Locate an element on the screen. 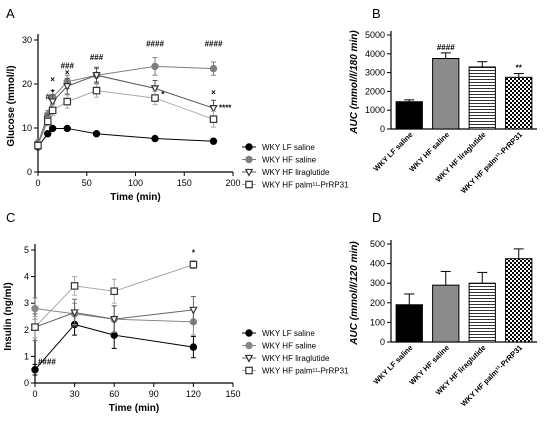 Image resolution: width=550 pixels, height=429 pixels. y-tick-label: 300 is located at coordinates (377, 283).